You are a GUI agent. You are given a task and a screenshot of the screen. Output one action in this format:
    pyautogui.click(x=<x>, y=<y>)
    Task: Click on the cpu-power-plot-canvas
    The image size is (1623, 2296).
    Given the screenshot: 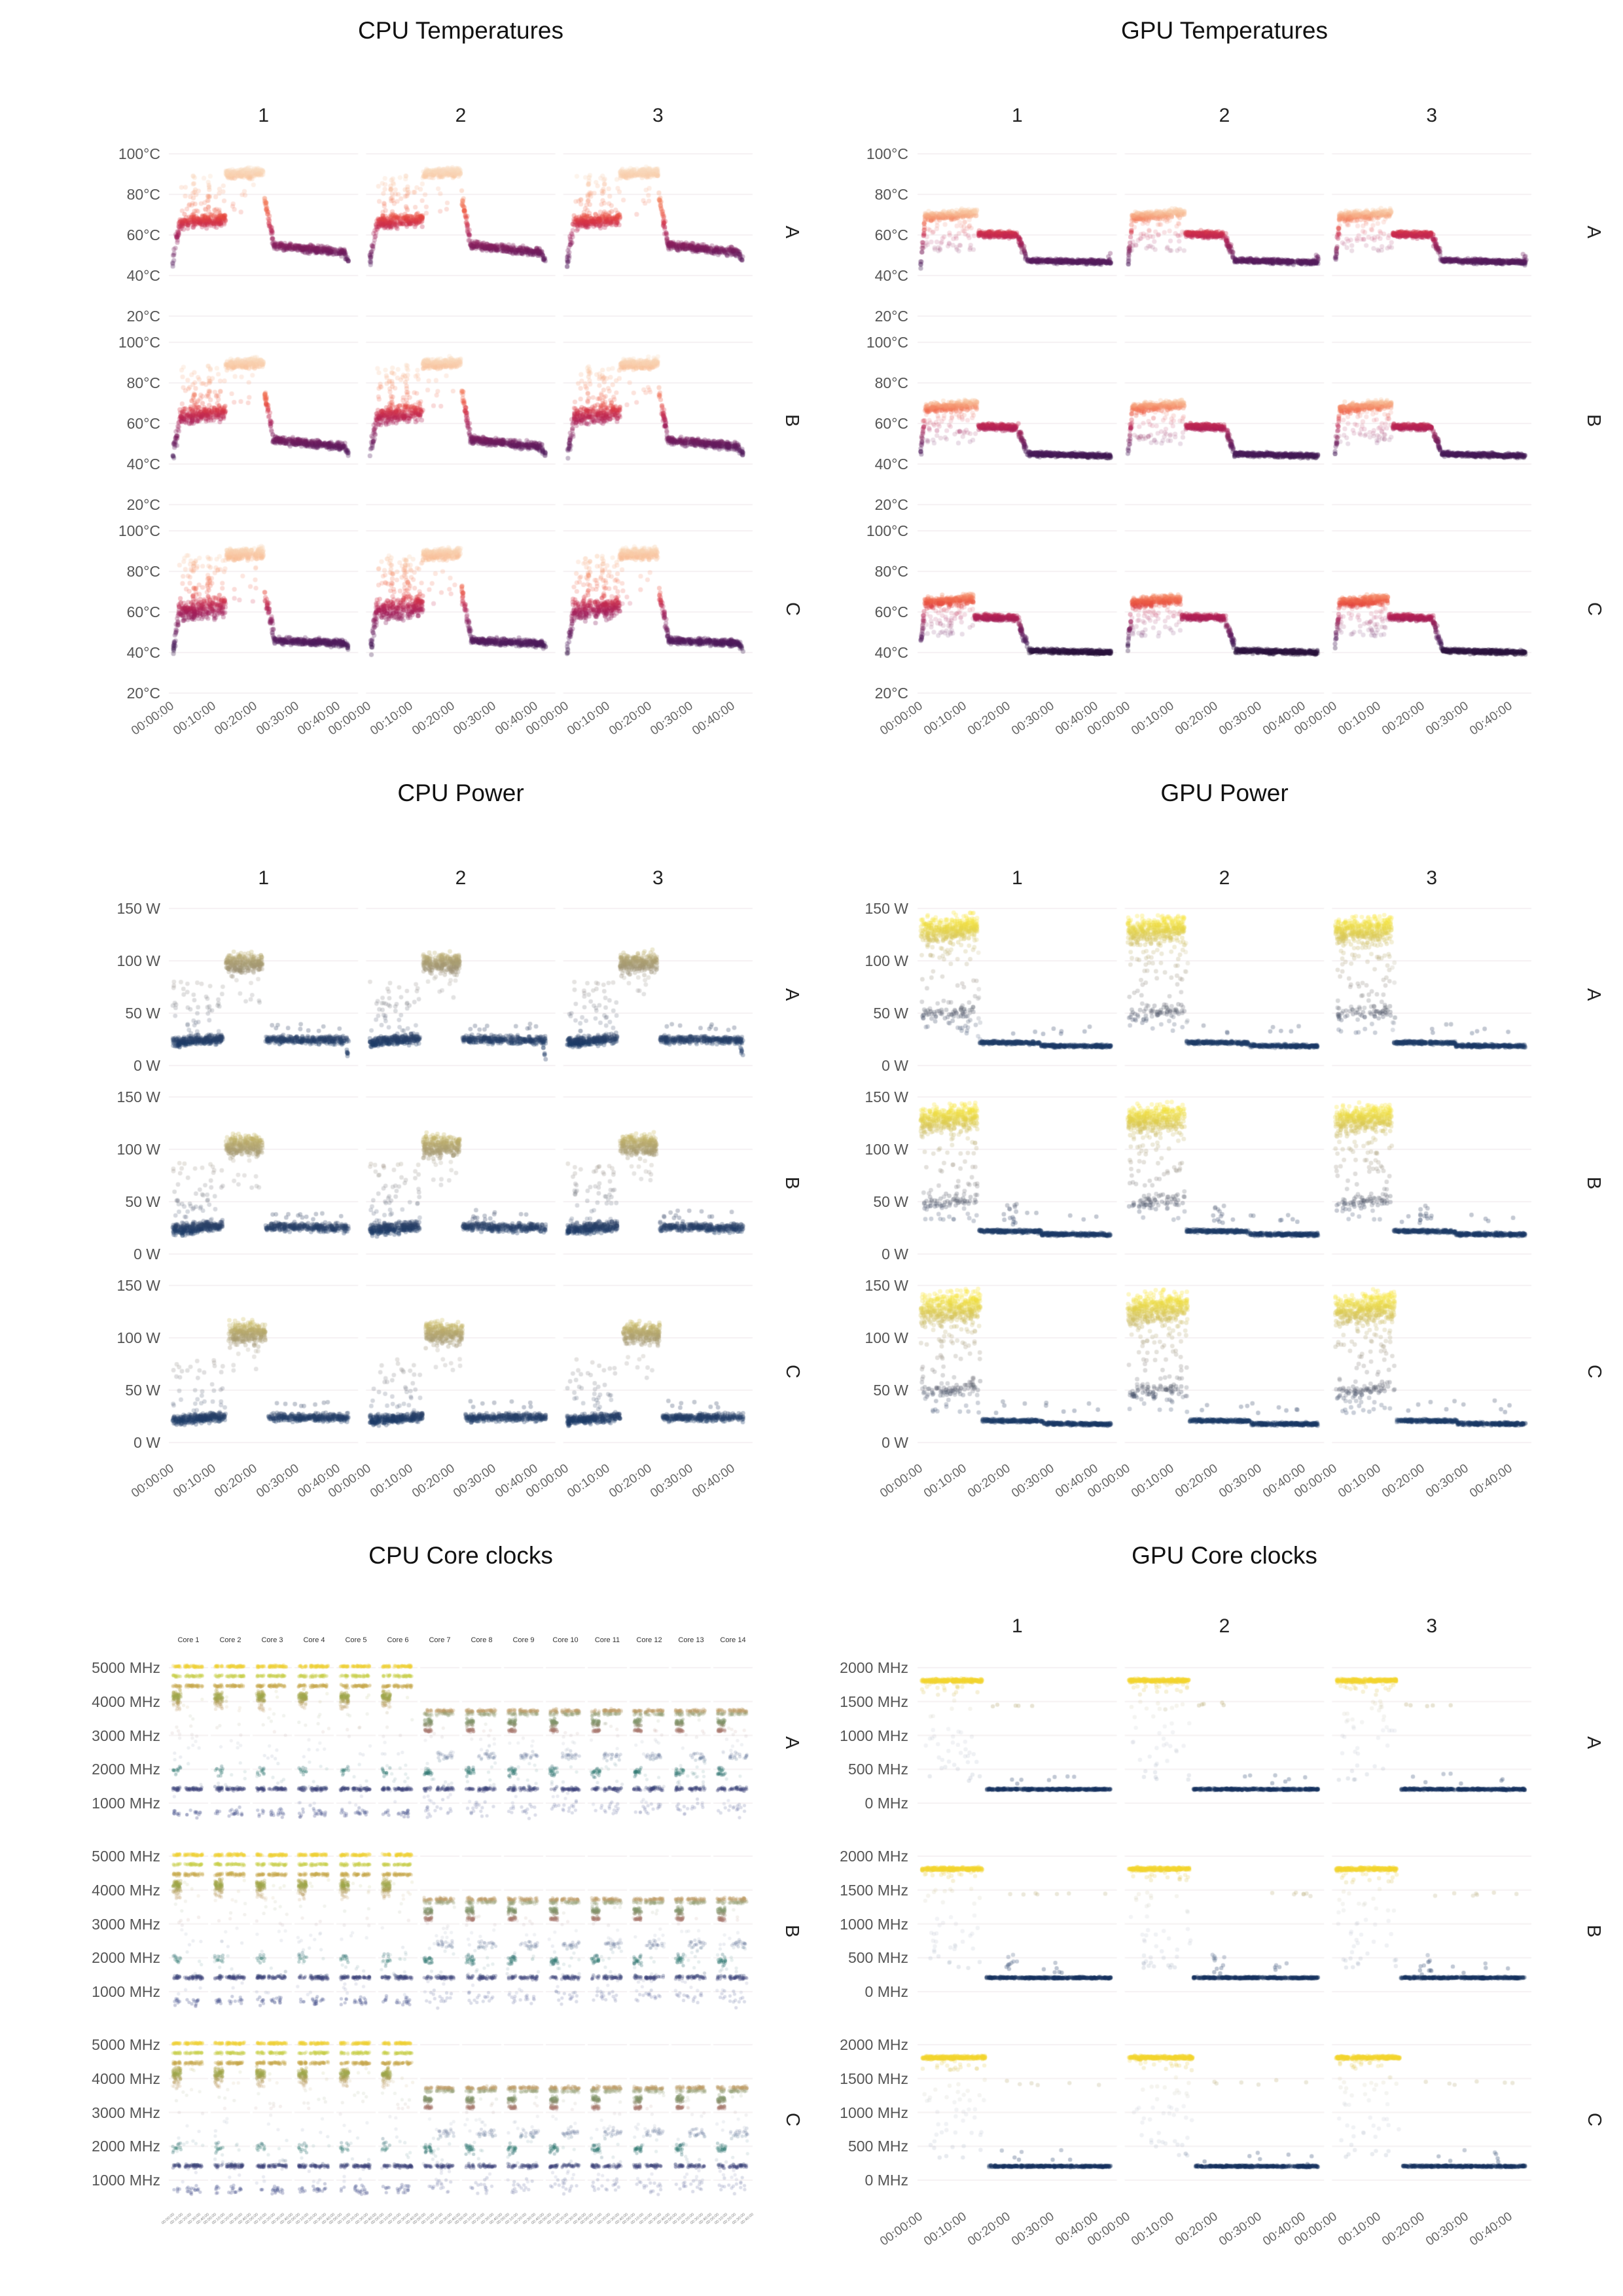 What is the action you would take?
    pyautogui.click(x=461, y=1143)
    